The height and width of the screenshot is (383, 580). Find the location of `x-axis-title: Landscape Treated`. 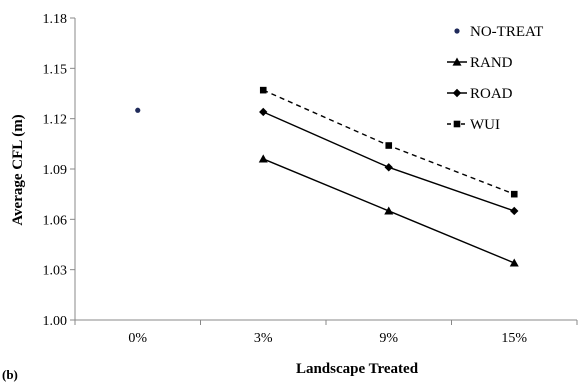

x-axis-title: Landscape Treated is located at coordinates (357, 369).